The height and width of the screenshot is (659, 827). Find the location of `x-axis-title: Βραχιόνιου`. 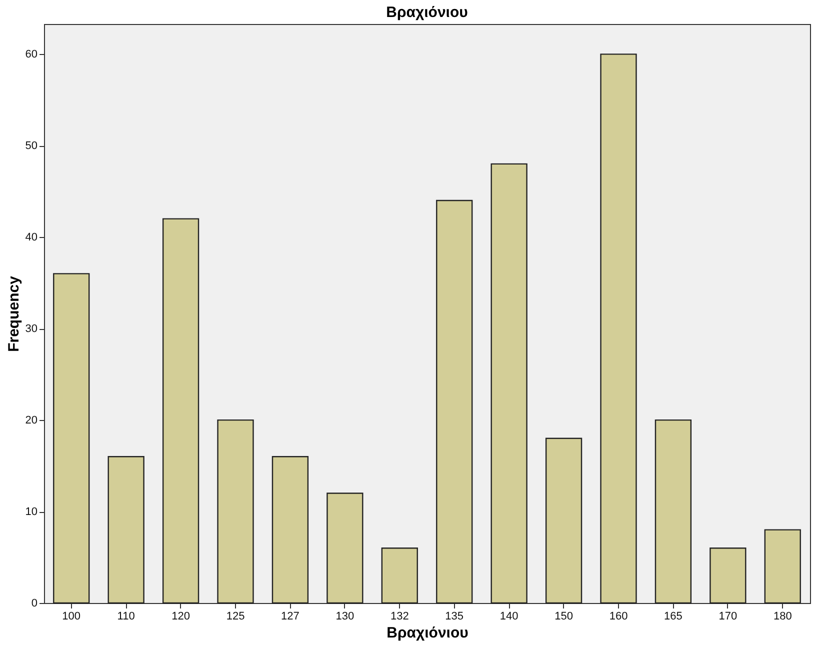

x-axis-title: Βραχιόνιου is located at coordinates (427, 633).